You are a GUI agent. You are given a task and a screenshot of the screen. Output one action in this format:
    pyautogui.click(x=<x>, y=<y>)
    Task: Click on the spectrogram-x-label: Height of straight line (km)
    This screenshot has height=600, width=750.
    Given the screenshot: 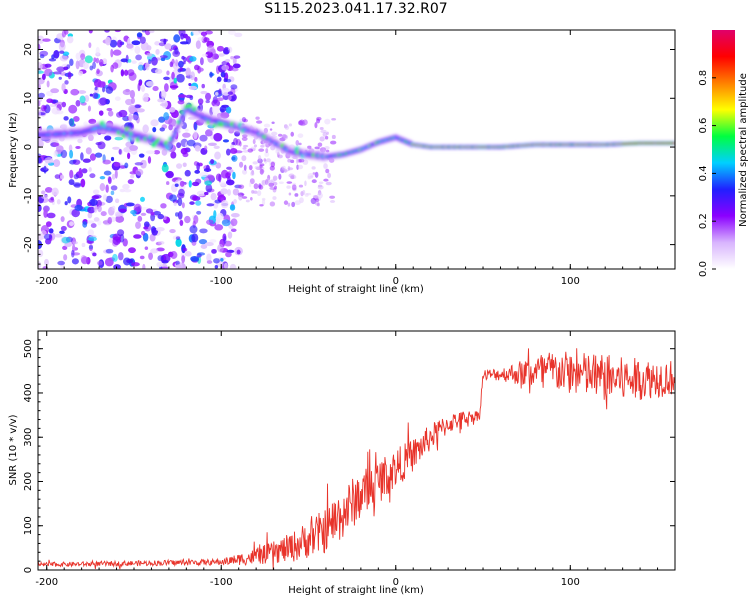 What is the action you would take?
    pyautogui.click(x=356, y=289)
    